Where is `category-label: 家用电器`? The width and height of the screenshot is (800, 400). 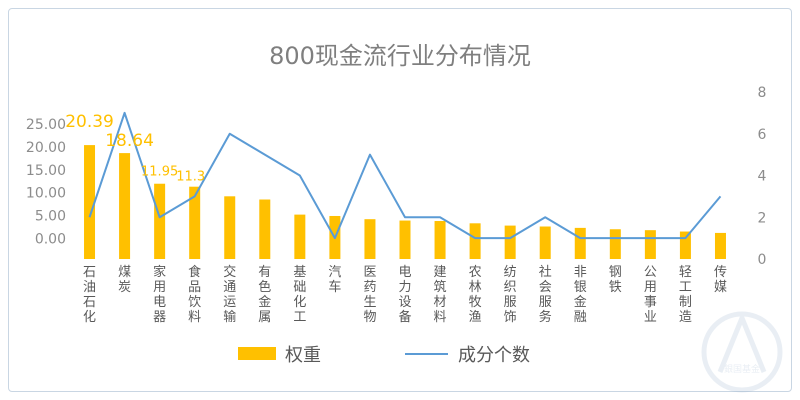
category-label: 家用电器 is located at coordinates (159, 294).